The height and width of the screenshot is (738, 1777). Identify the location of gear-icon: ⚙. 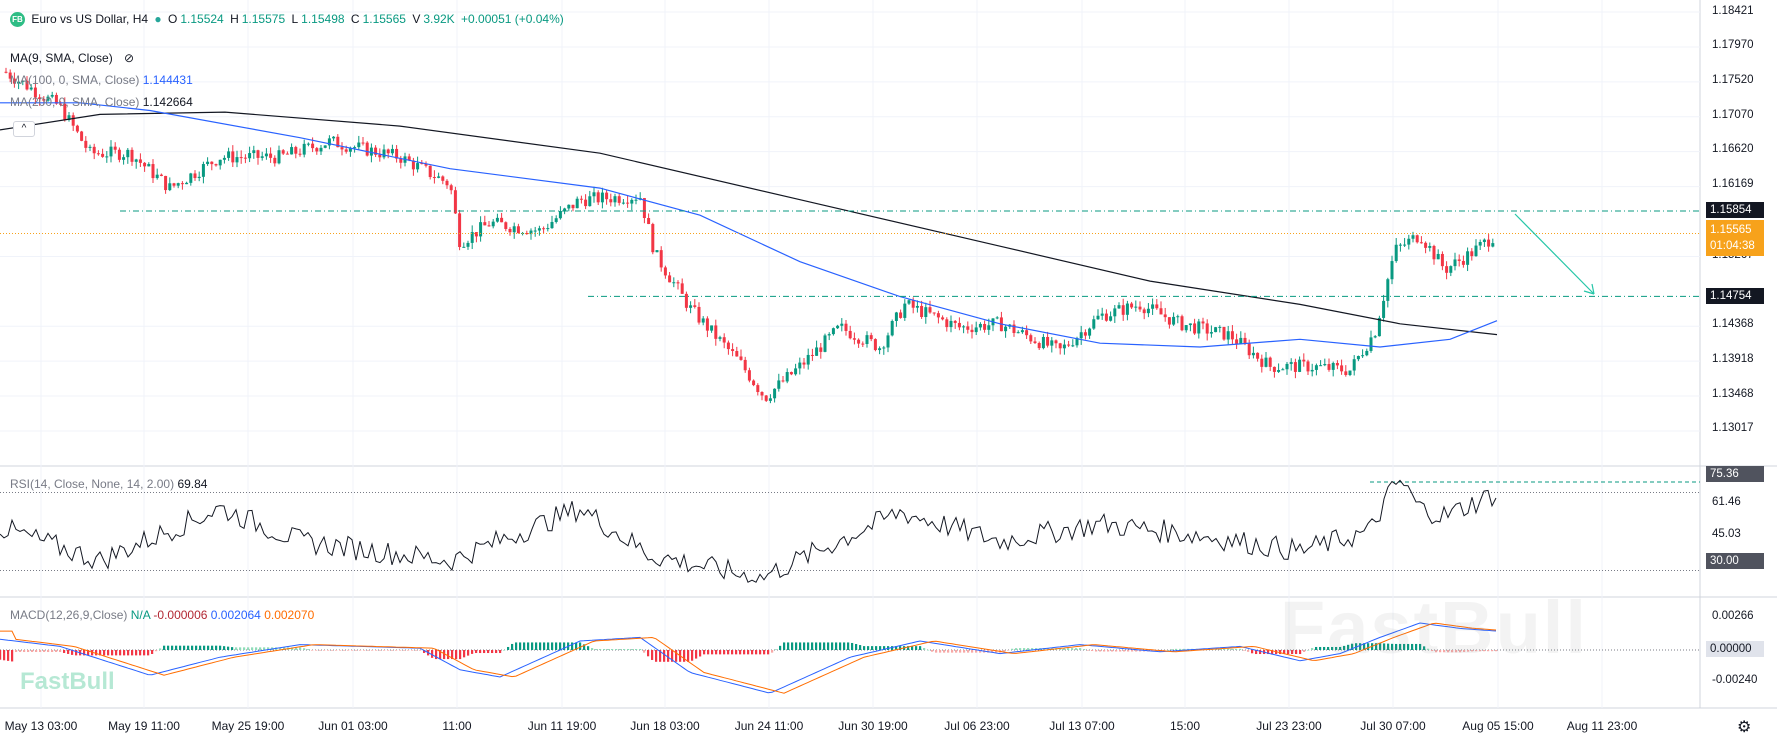
(1744, 727).